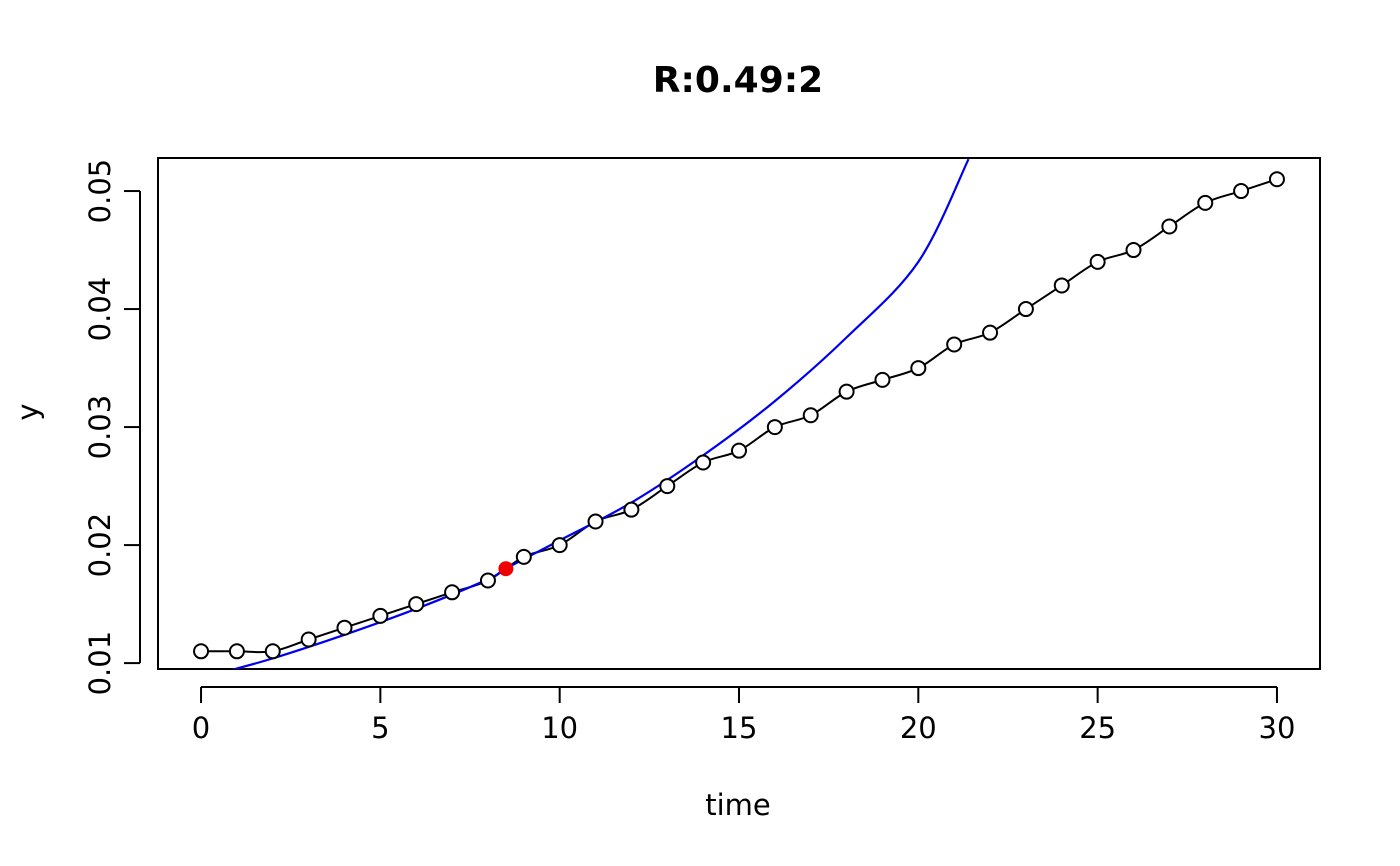 This screenshot has width=1400, height=866. I want to click on x-tick-label: 5, so click(380, 728).